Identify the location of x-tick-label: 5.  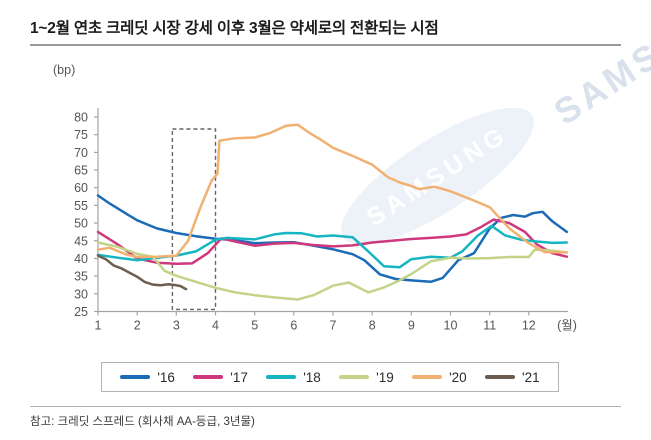
(254, 326).